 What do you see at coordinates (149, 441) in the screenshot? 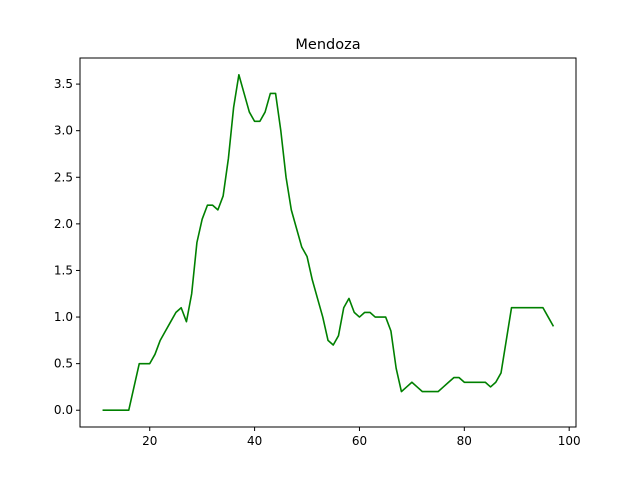
I see `x-tick-label: 20` at bounding box center [149, 441].